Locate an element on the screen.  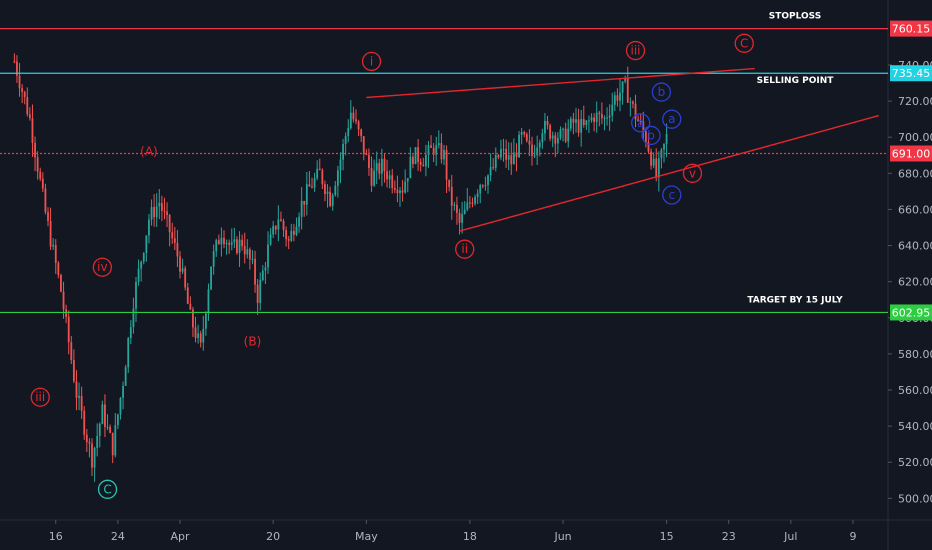
x-tick-label: May is located at coordinates (366, 536).